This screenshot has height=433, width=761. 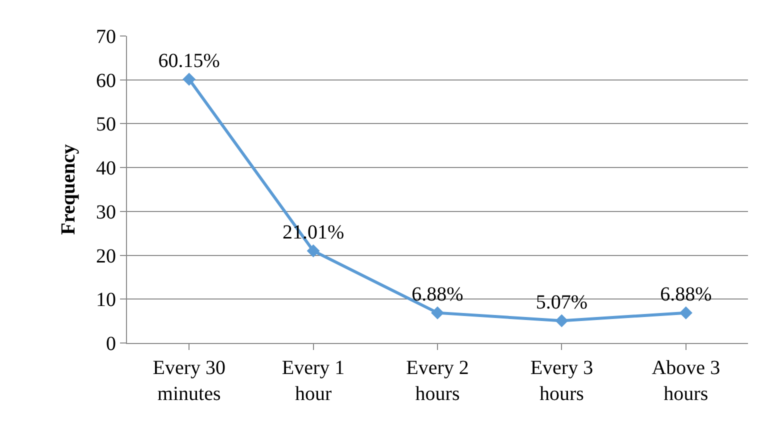 What do you see at coordinates (189, 61) in the screenshot?
I see `data-label: 60.15%` at bounding box center [189, 61].